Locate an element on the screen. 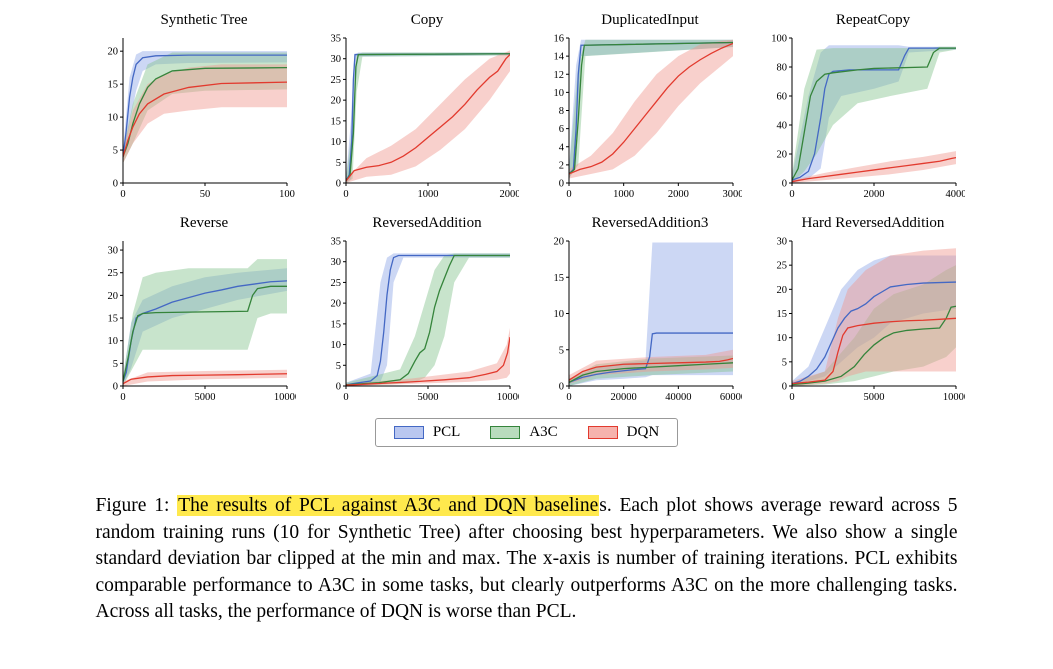  chart-title: Synthetic Tree is located at coordinates (204, 20).